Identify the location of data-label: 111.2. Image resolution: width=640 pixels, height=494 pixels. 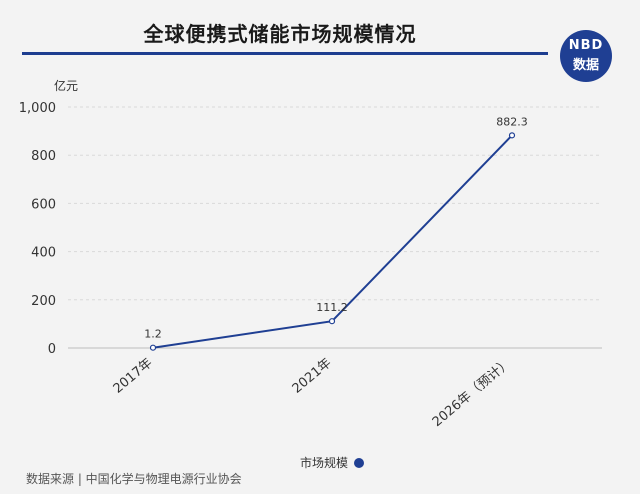
(332, 307).